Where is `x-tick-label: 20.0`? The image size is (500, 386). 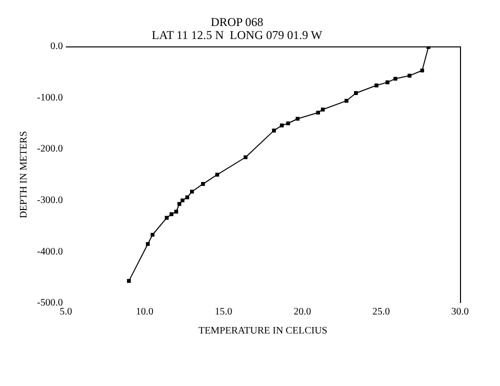 x-tick-label: 20.0 is located at coordinates (303, 312).